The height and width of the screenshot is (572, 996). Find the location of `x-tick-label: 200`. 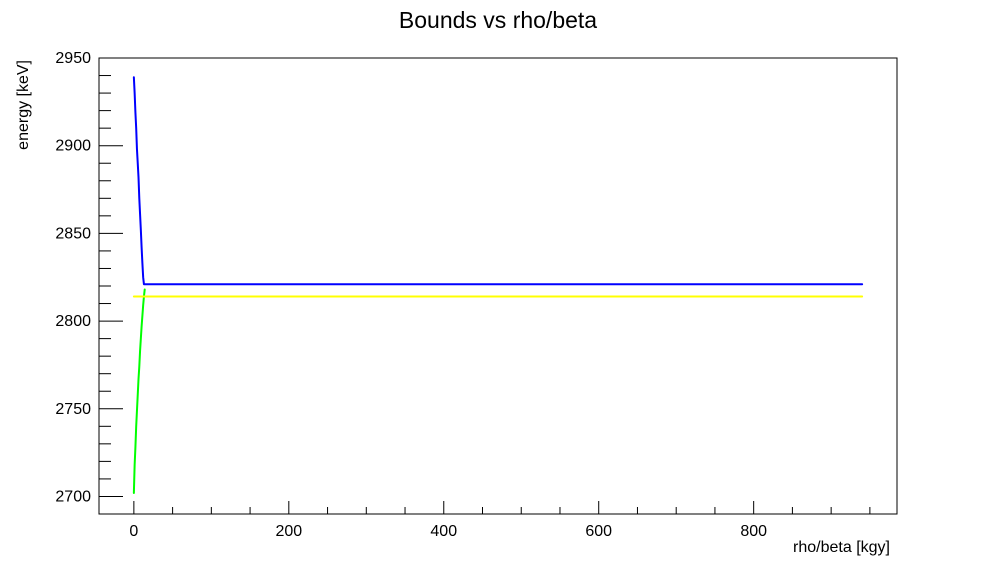

x-tick-label: 200 is located at coordinates (288, 531).